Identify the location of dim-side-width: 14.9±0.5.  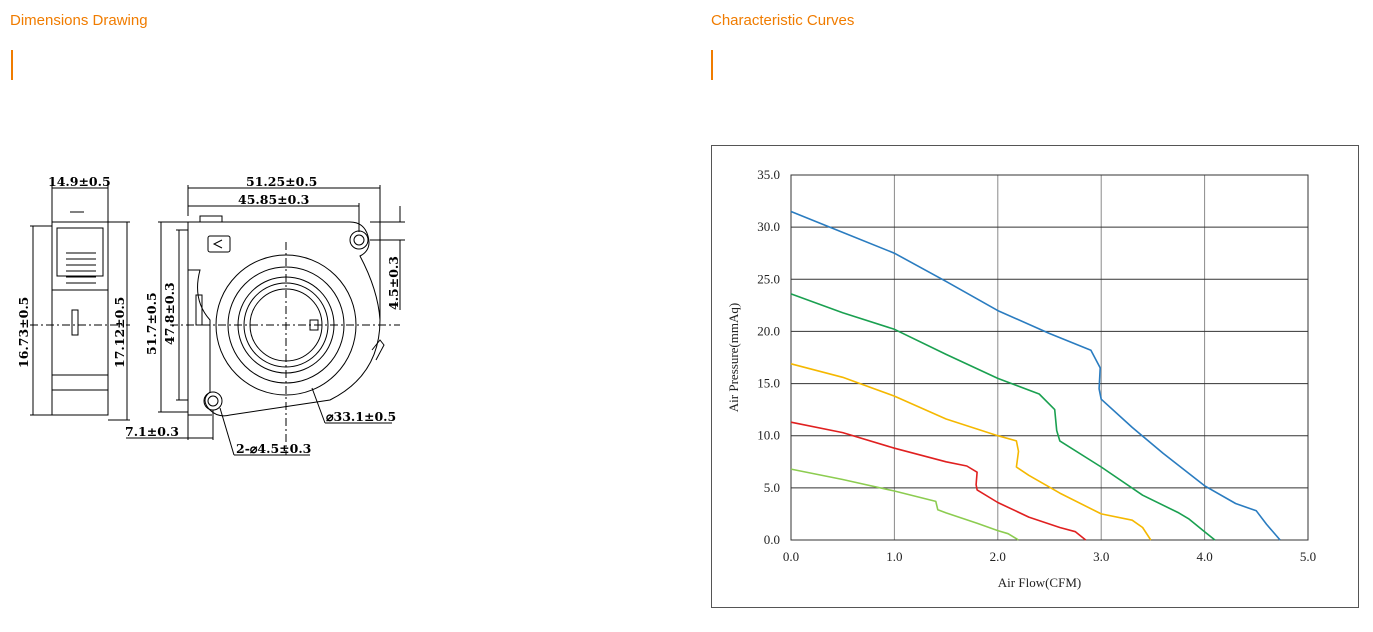
(79, 181).